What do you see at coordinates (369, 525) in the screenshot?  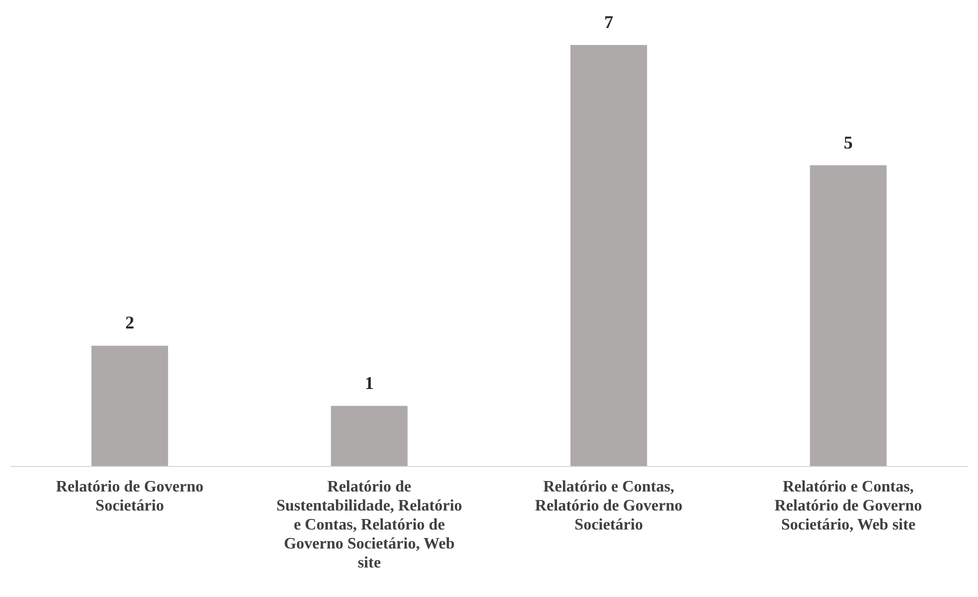 I see `x-tick-label: Relatório de Sustentabilidade, Relatório e Contas, Relatório de Governo Societário, Web site` at bounding box center [369, 525].